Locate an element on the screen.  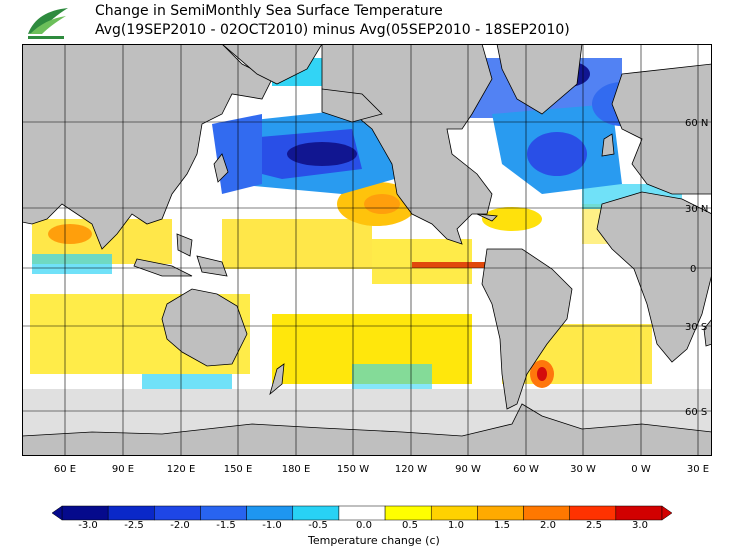
colorbar-tick: 2.5 is located at coordinates (594, 525).